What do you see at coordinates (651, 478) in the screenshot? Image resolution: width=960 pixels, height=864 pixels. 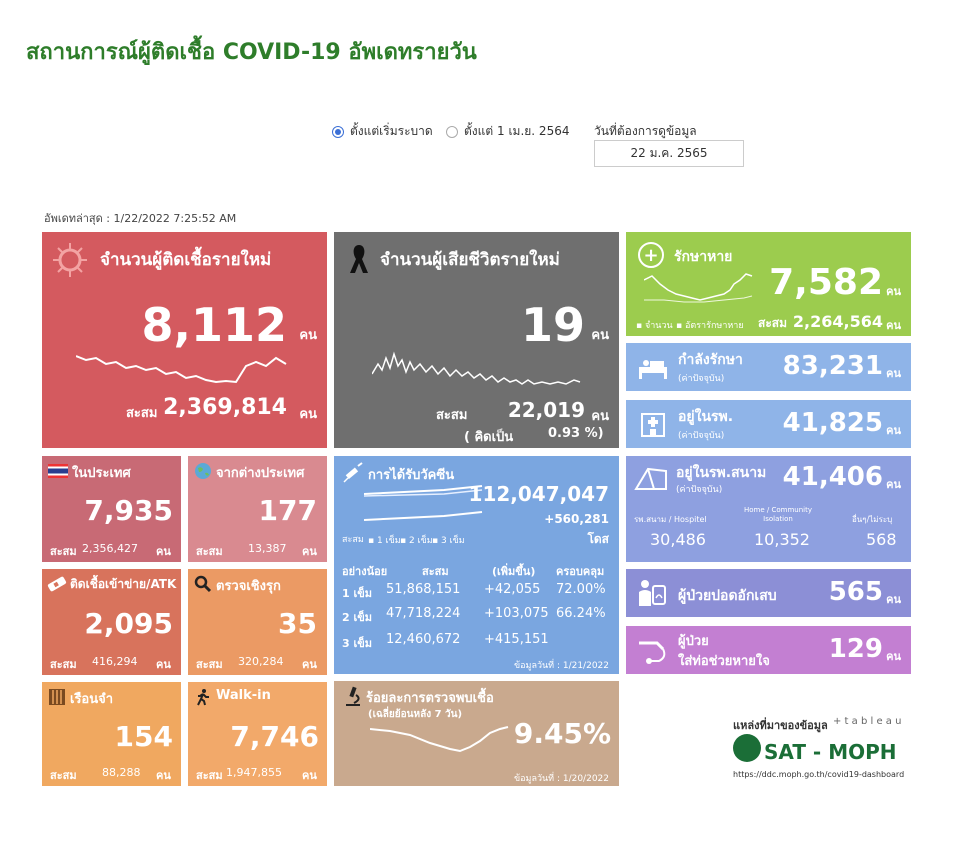 I see `tent-icon` at bounding box center [651, 478].